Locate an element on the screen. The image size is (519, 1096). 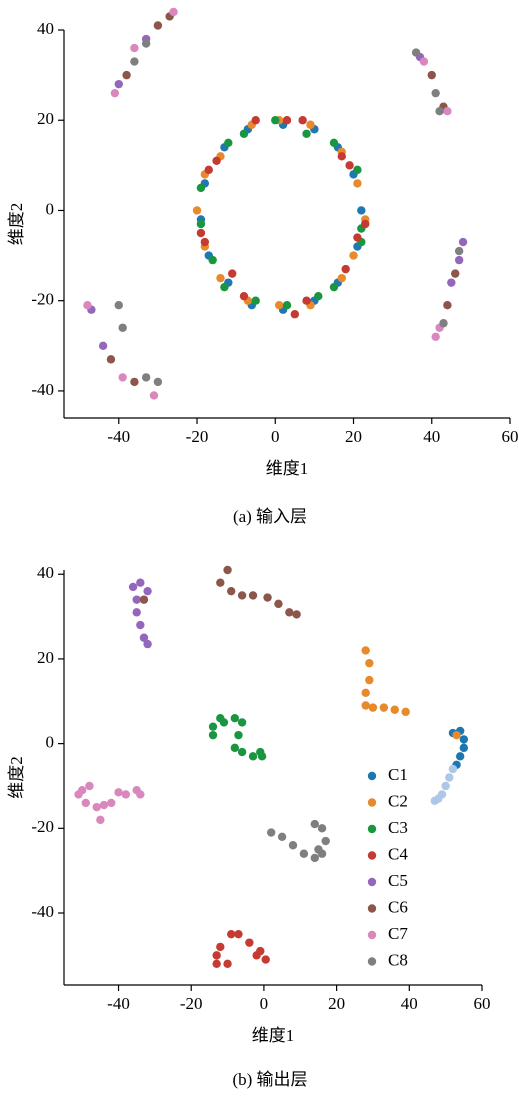
legend-label: C5 is located at coordinates (398, 880).